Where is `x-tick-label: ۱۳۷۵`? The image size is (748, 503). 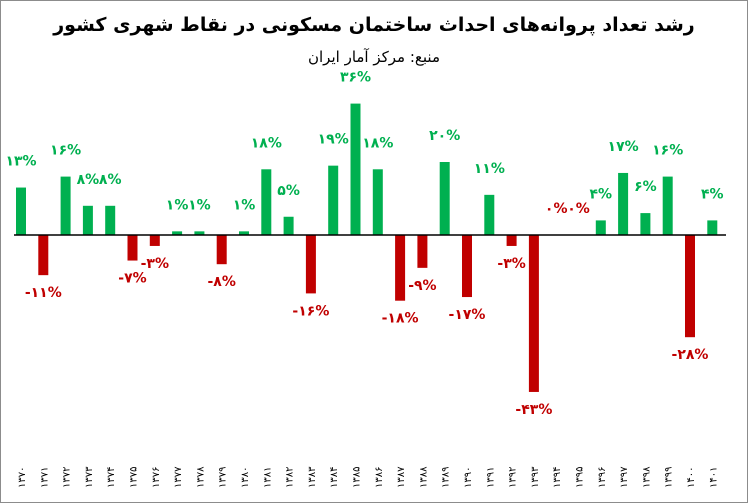 x-tick-label: ۱۳۷۵ is located at coordinates (134, 477).